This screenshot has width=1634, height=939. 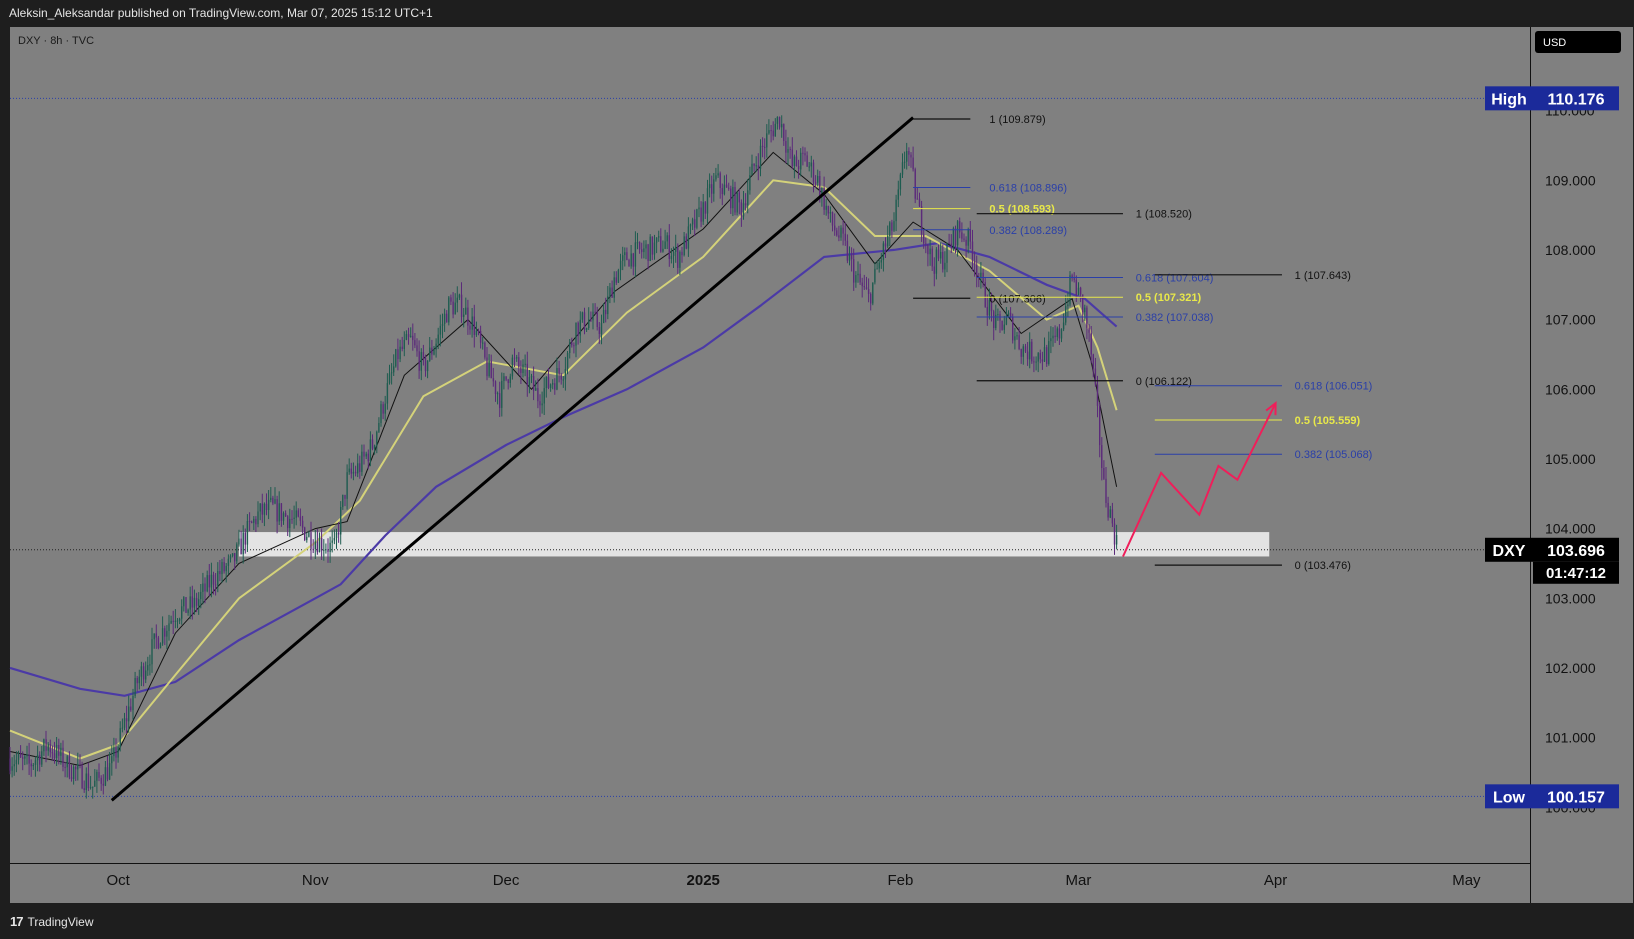 I want to click on symbol-line: DXY · 8h · TVC, so click(x=56, y=41).